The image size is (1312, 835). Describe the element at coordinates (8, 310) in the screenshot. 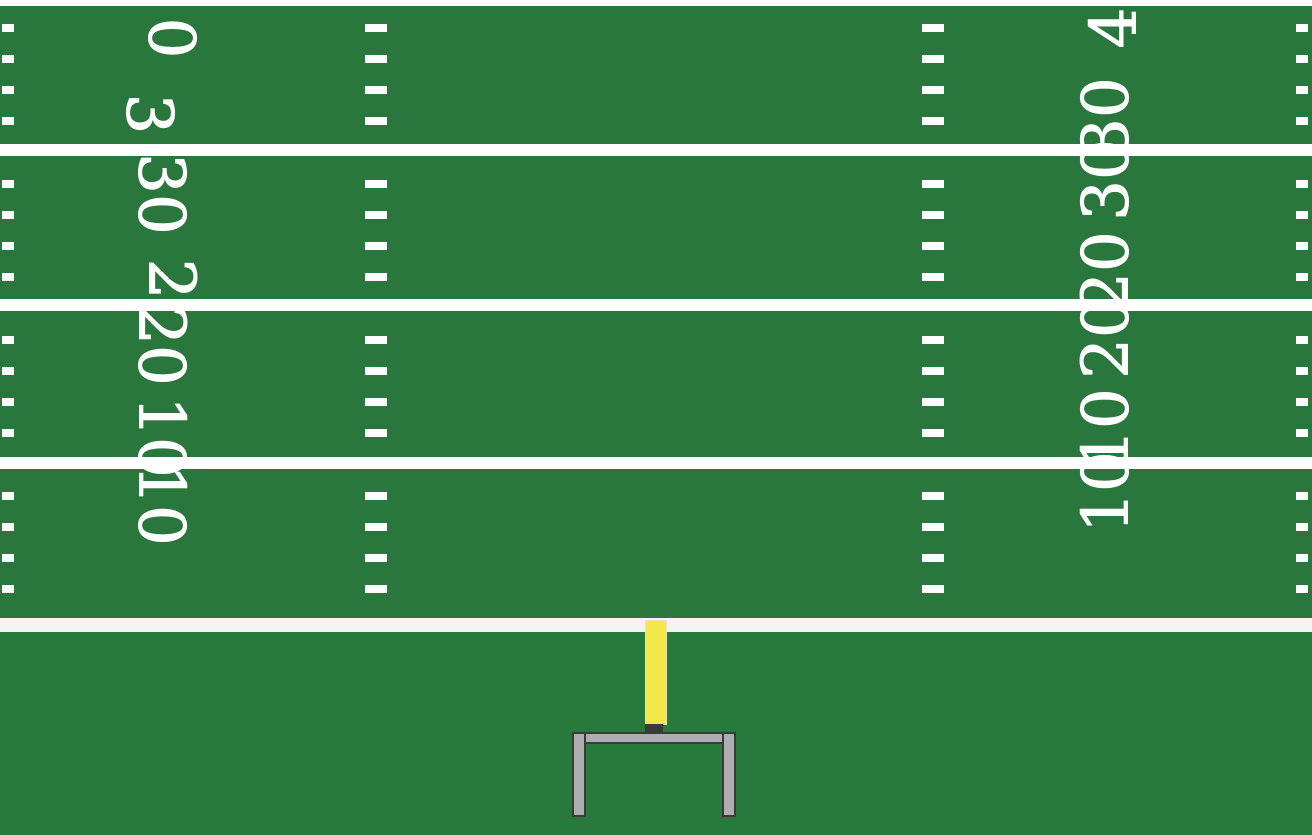

I see `sideline-marks-left` at that location.